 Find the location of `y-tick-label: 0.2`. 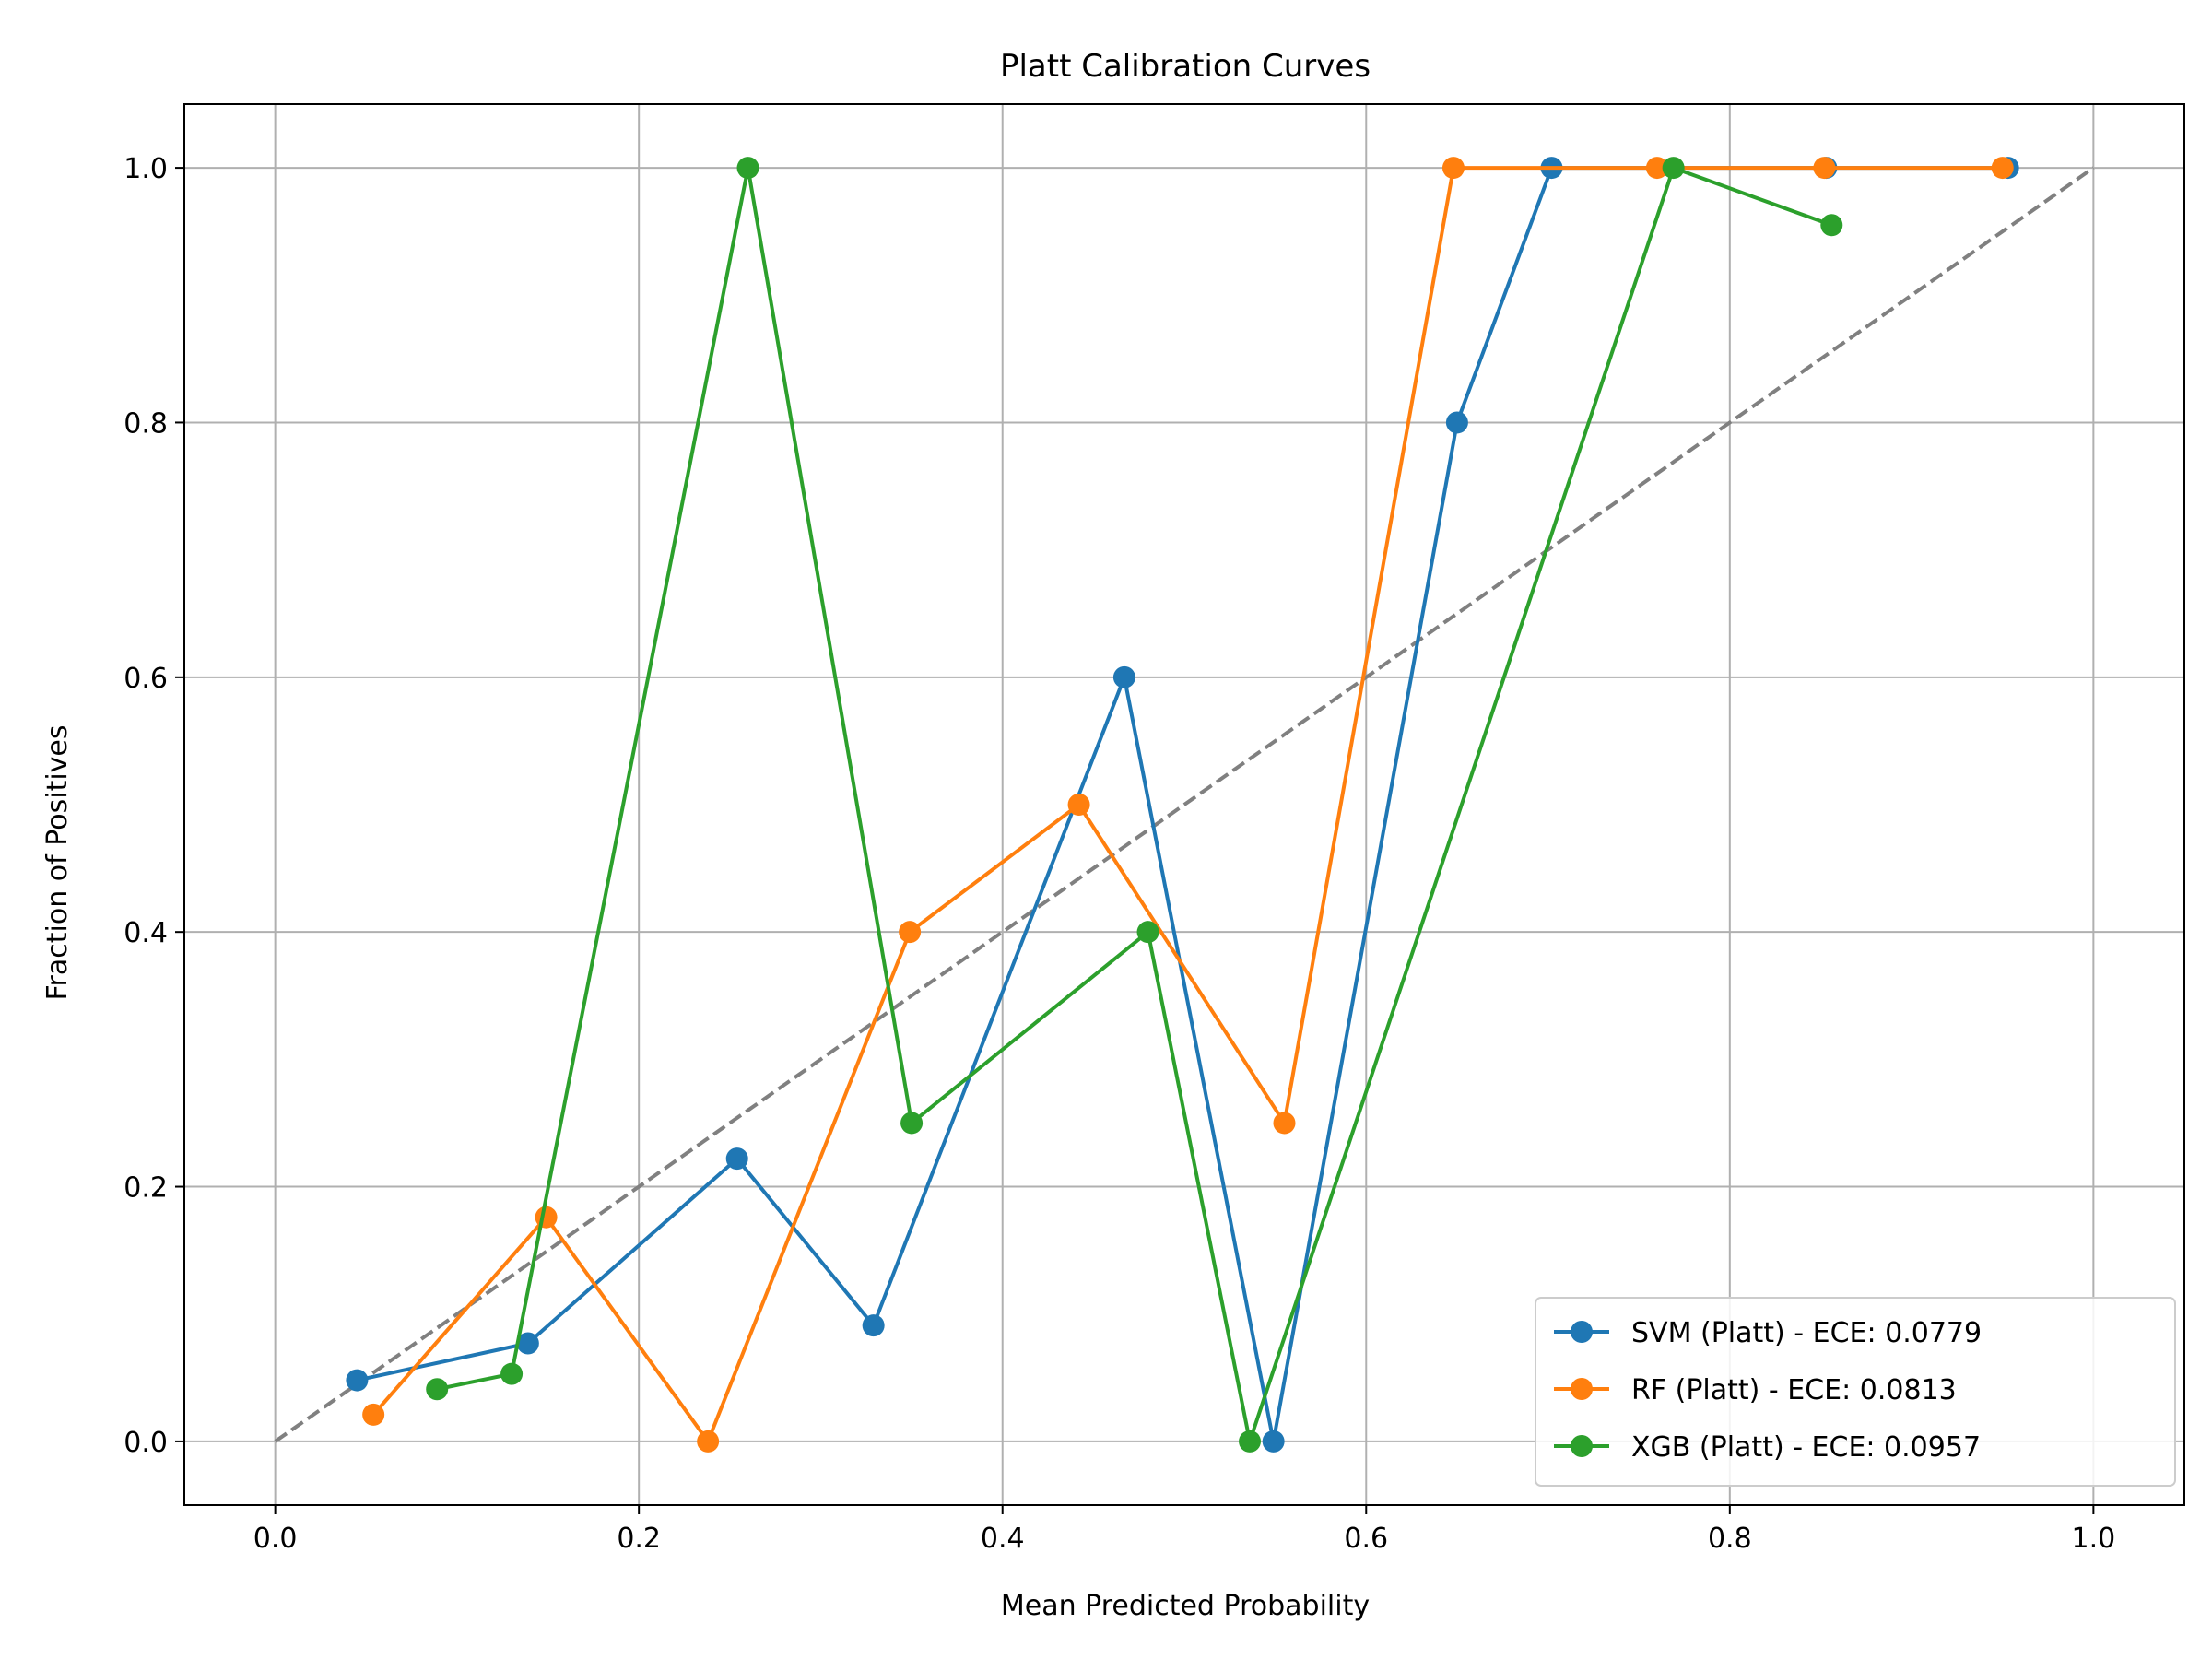

y-tick-label: 0.2 is located at coordinates (146, 1188).